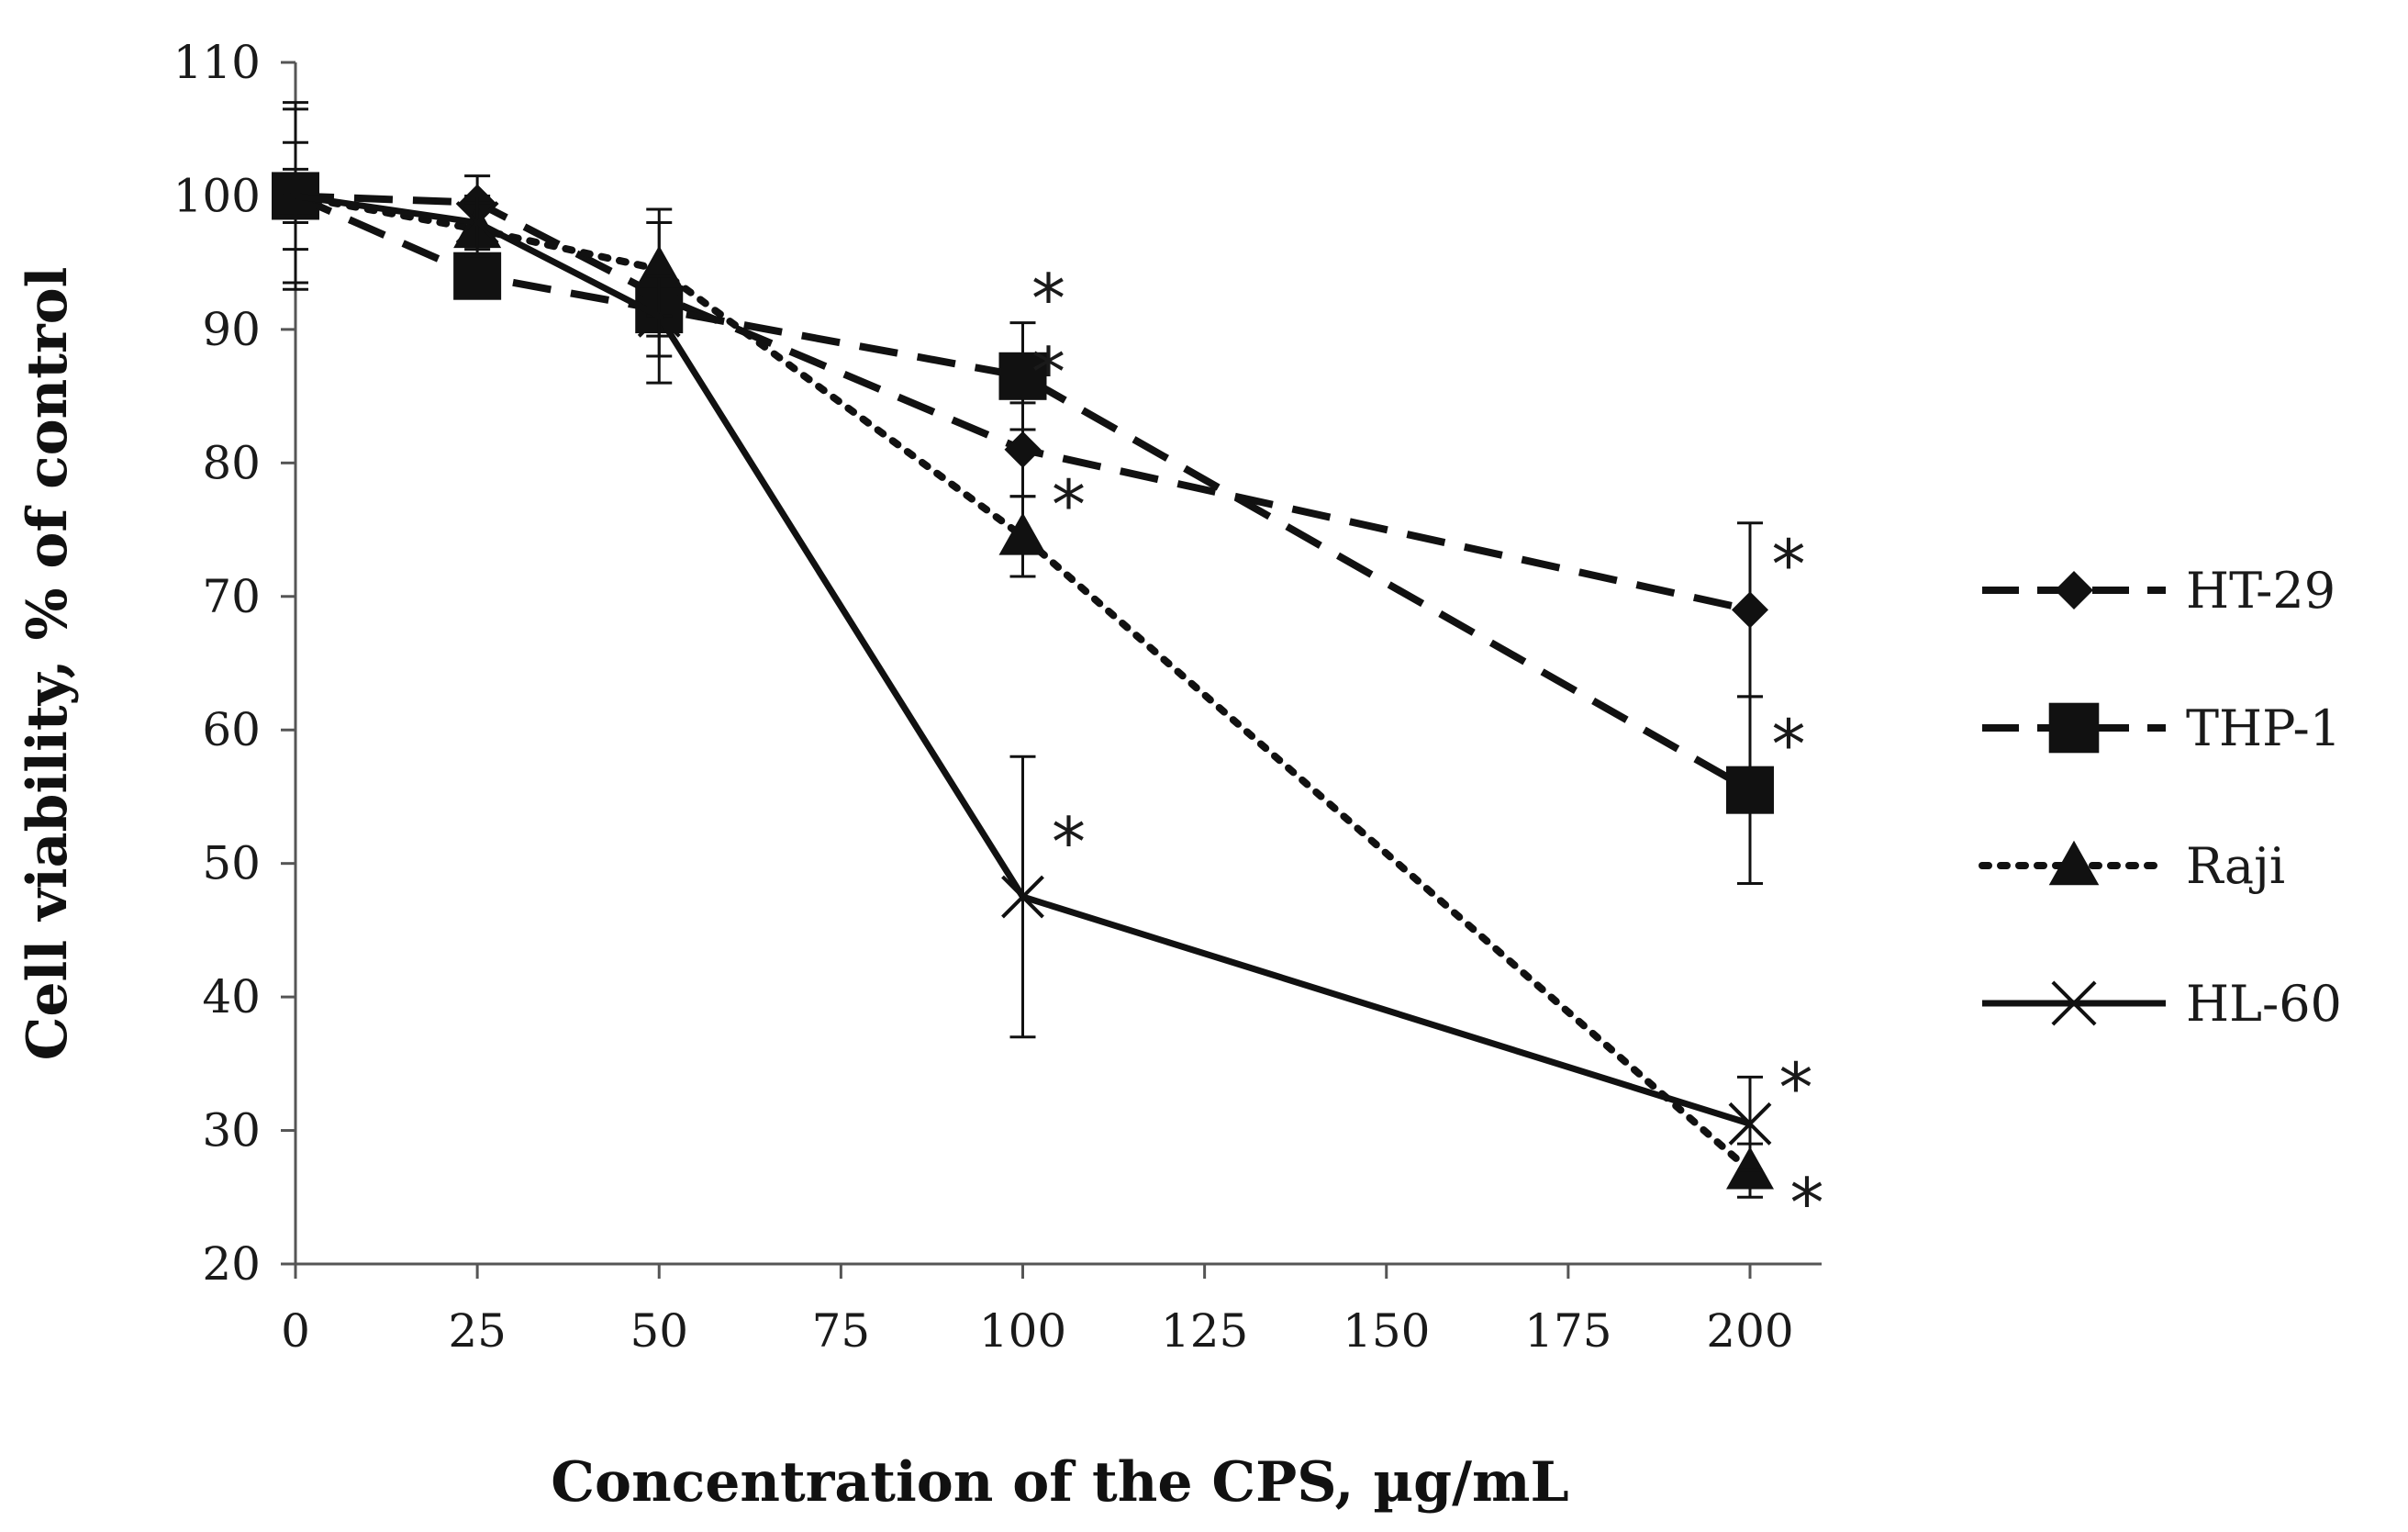 Image resolution: width=2408 pixels, height=1532 pixels. I want to click on y-tick-label: 30, so click(231, 1130).